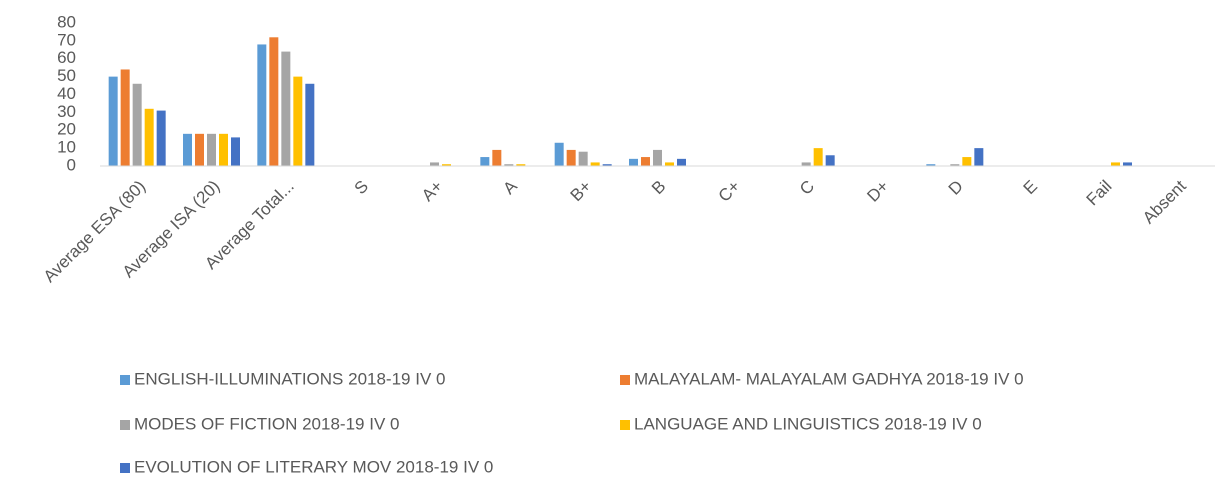 This screenshot has width=1221, height=477. What do you see at coordinates (956, 188) in the screenshot?
I see `x-tick-label: D` at bounding box center [956, 188].